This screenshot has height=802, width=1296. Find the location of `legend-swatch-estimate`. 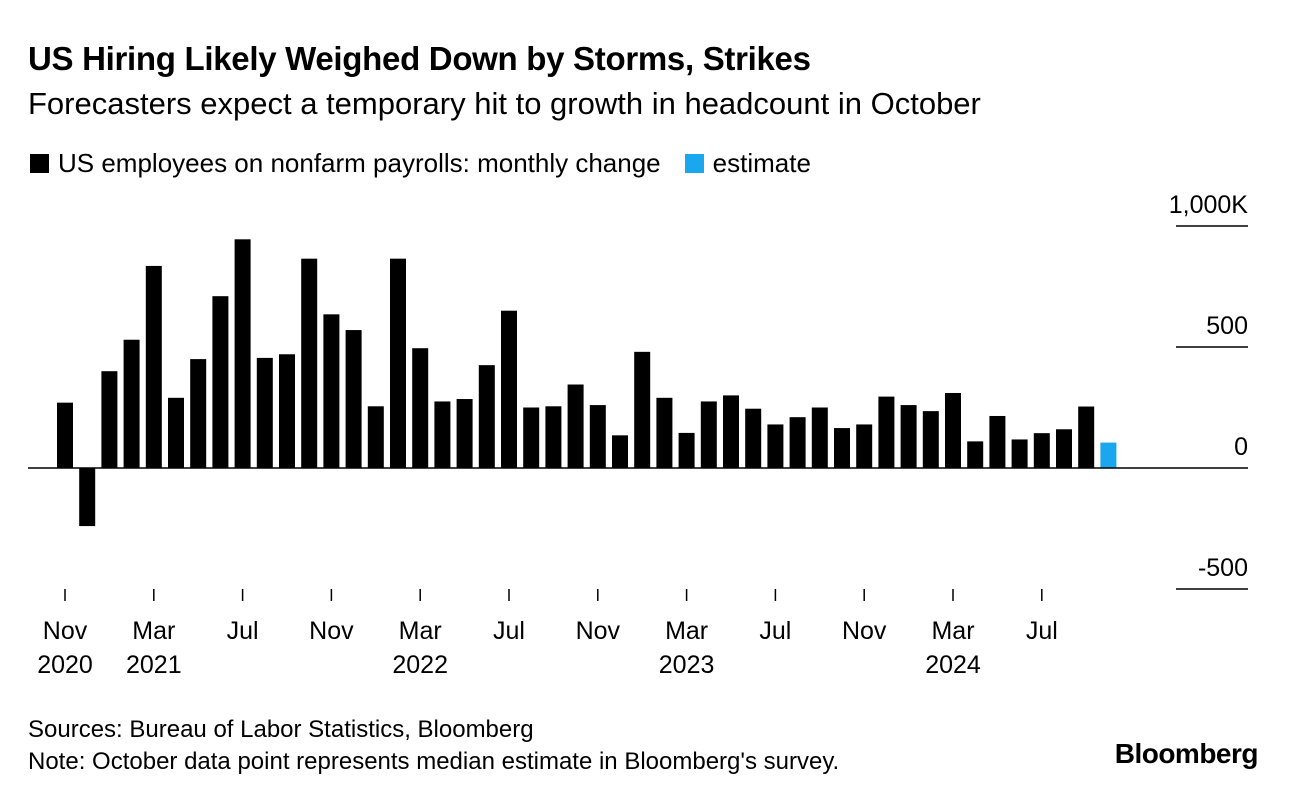

legend-swatch-estimate is located at coordinates (694, 163).